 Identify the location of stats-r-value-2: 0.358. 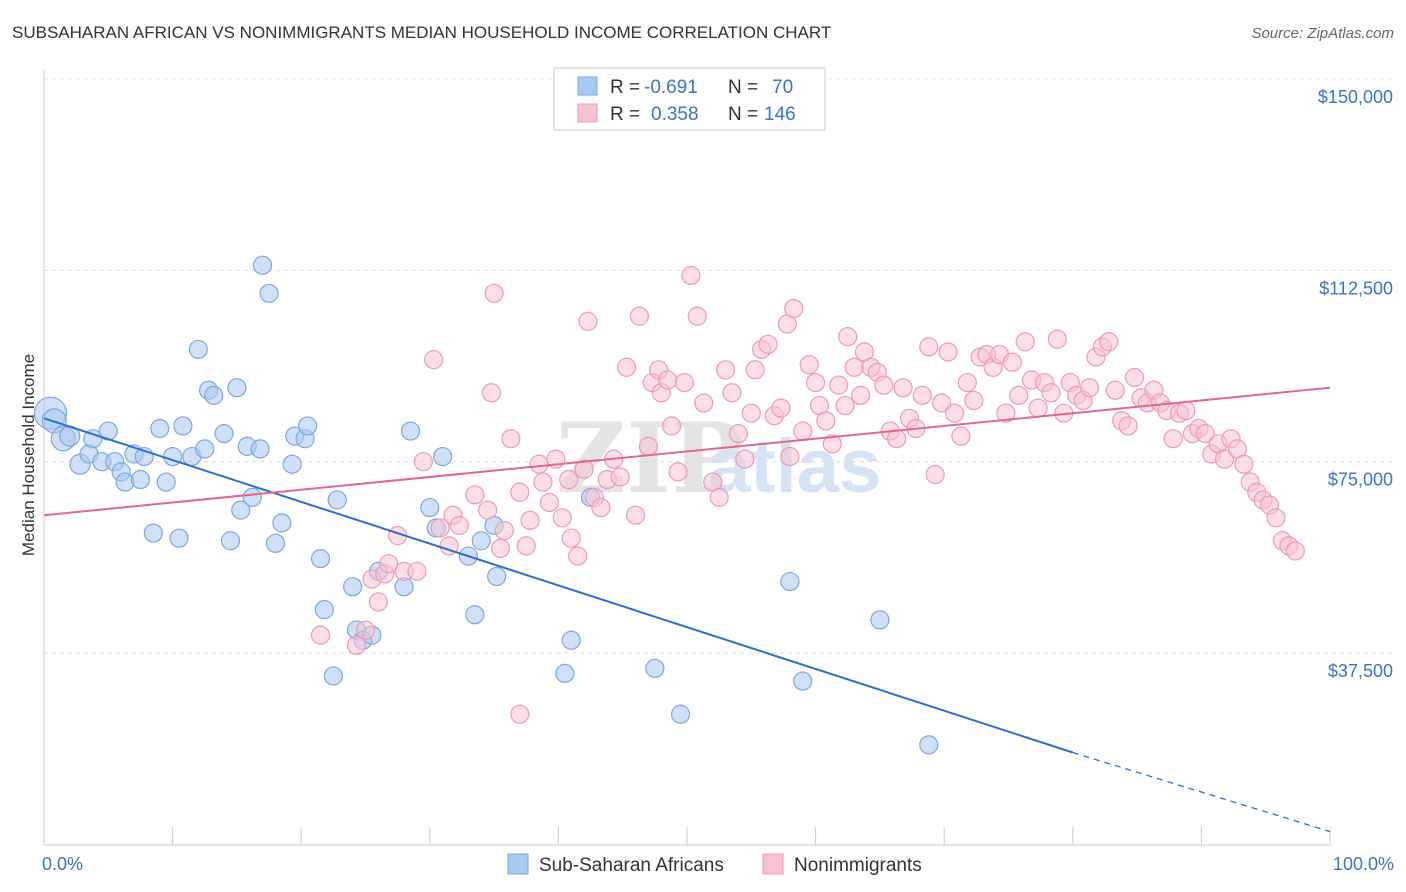
(675, 114).